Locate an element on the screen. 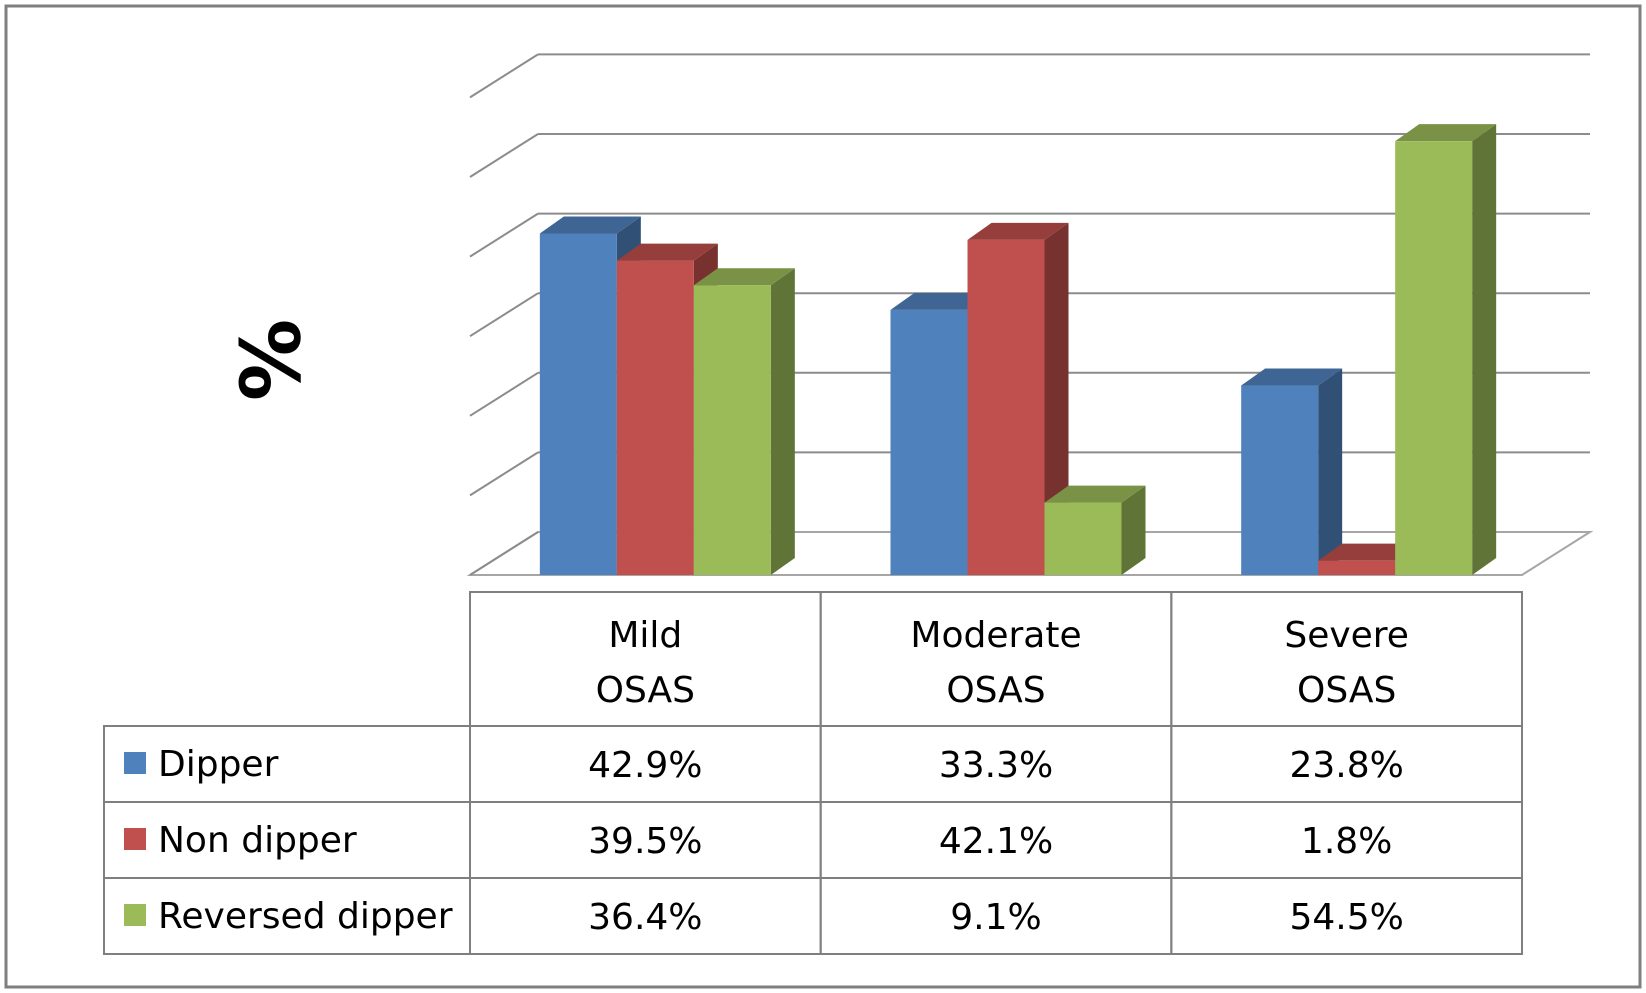 The height and width of the screenshot is (993, 1646). data-label: 54.5% is located at coordinates (1346, 917).